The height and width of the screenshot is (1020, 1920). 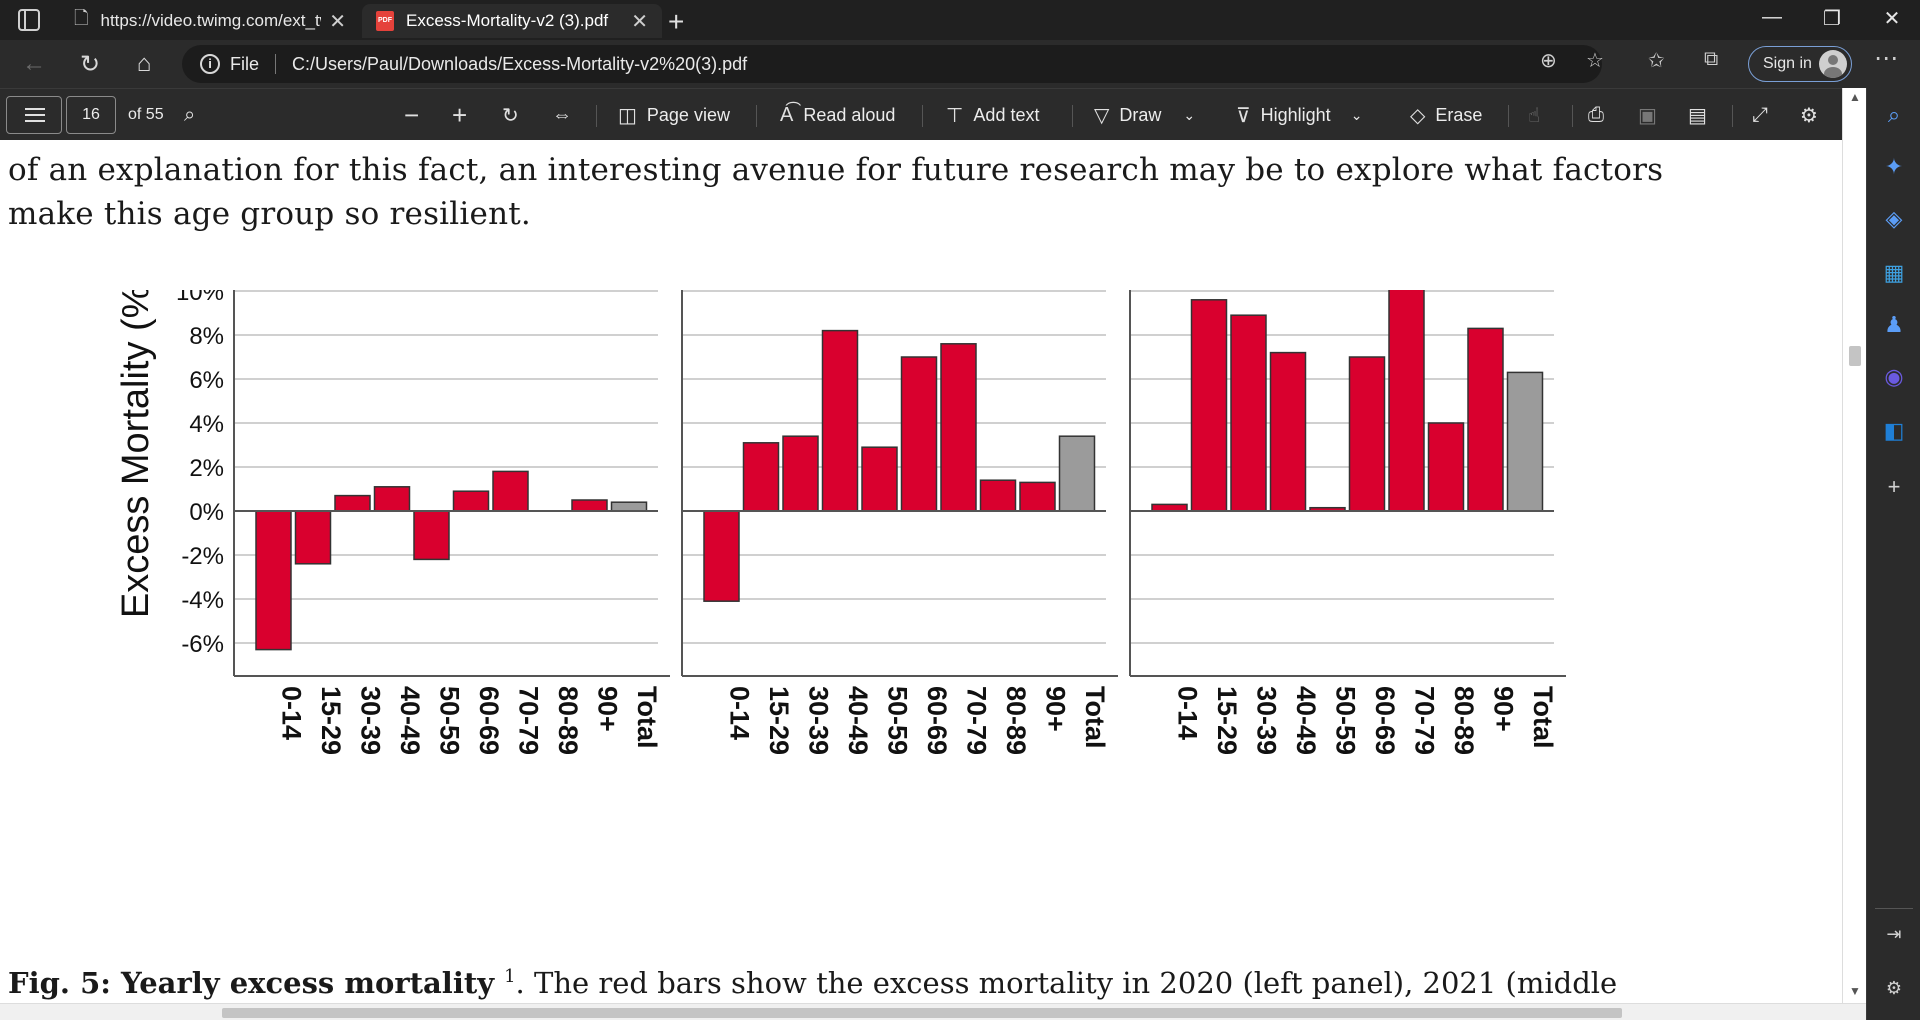 What do you see at coordinates (210, 64) in the screenshot?
I see `info-icon: i` at bounding box center [210, 64].